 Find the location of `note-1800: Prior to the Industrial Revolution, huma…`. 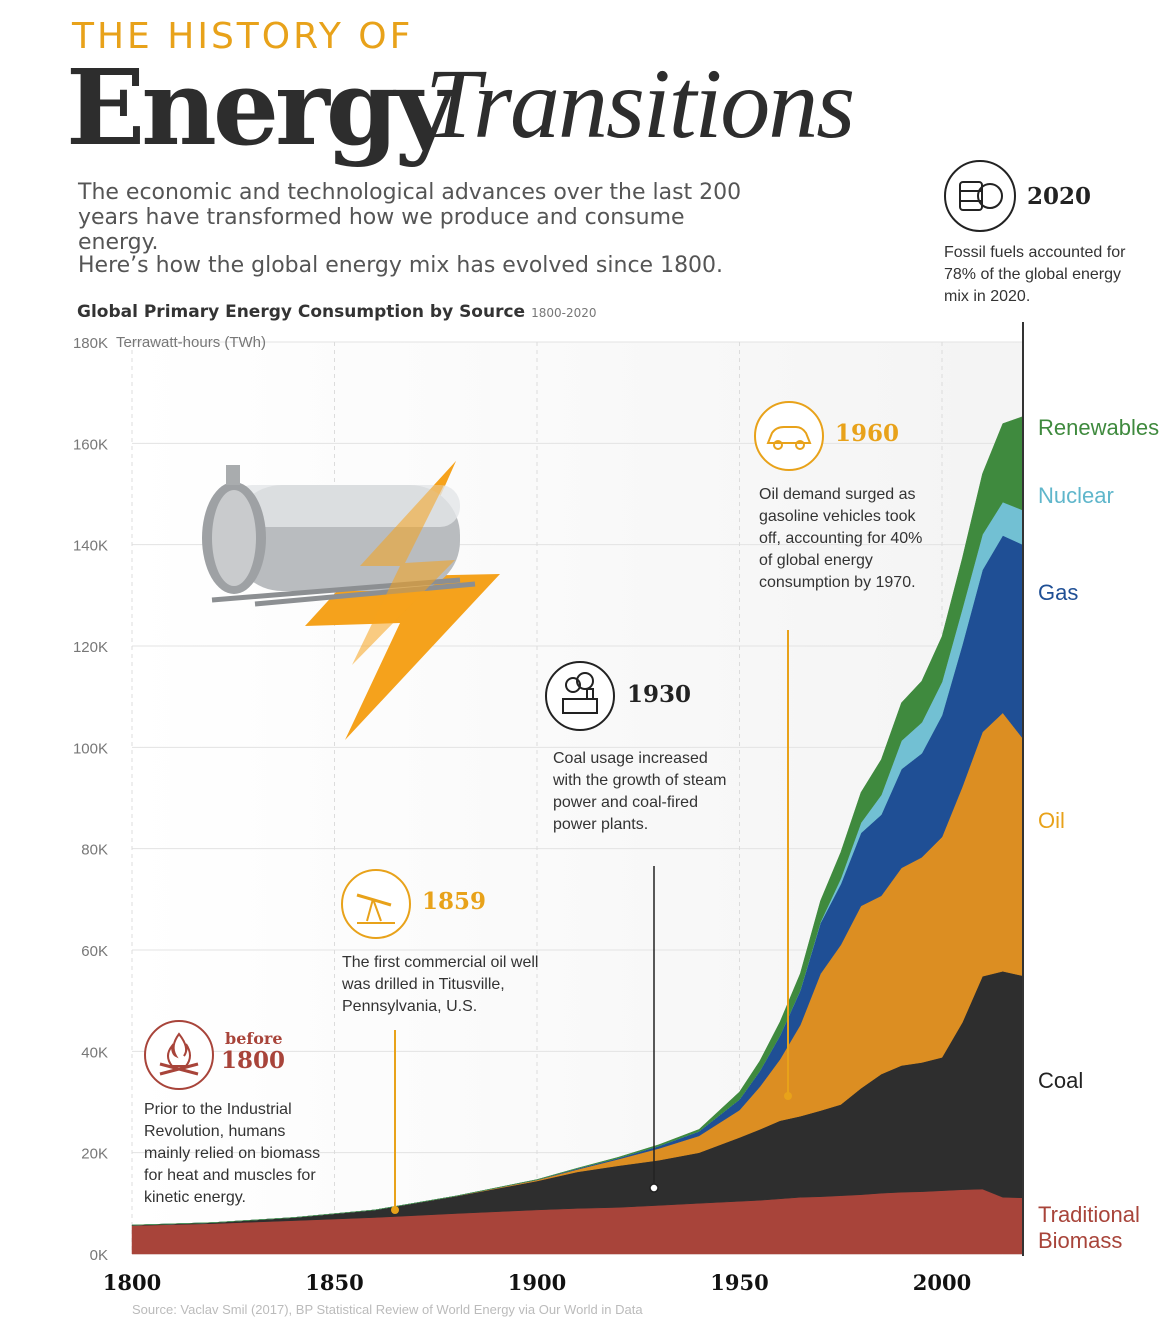

note-1800: Prior to the Industrial Revolution, huma… is located at coordinates (232, 1153).